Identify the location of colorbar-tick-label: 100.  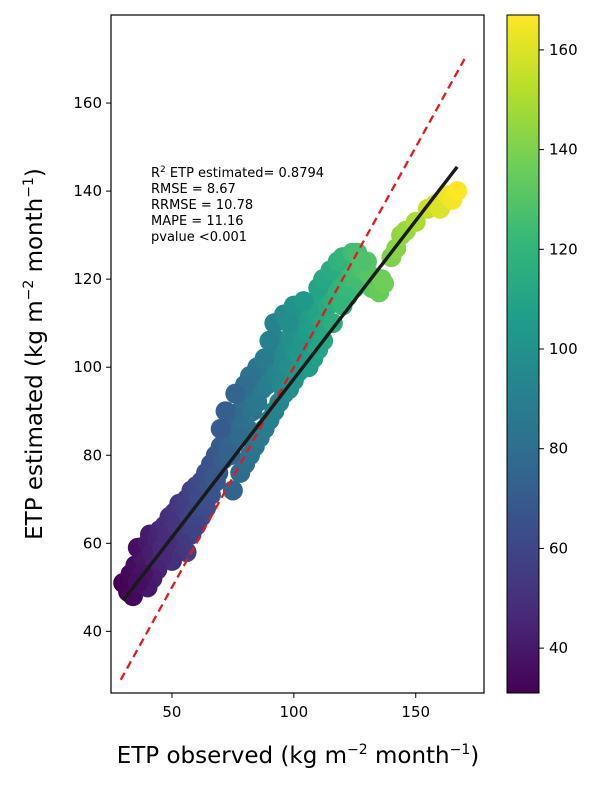
(563, 349).